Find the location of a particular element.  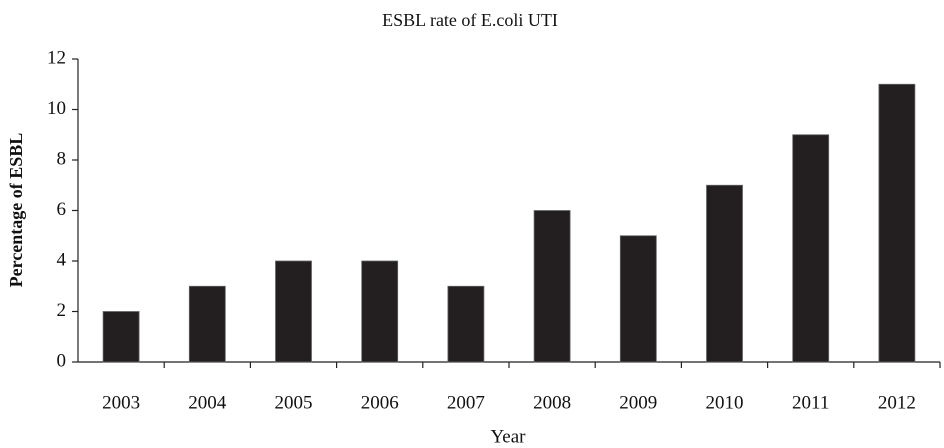

x-tick-label: 2004 is located at coordinates (207, 402).